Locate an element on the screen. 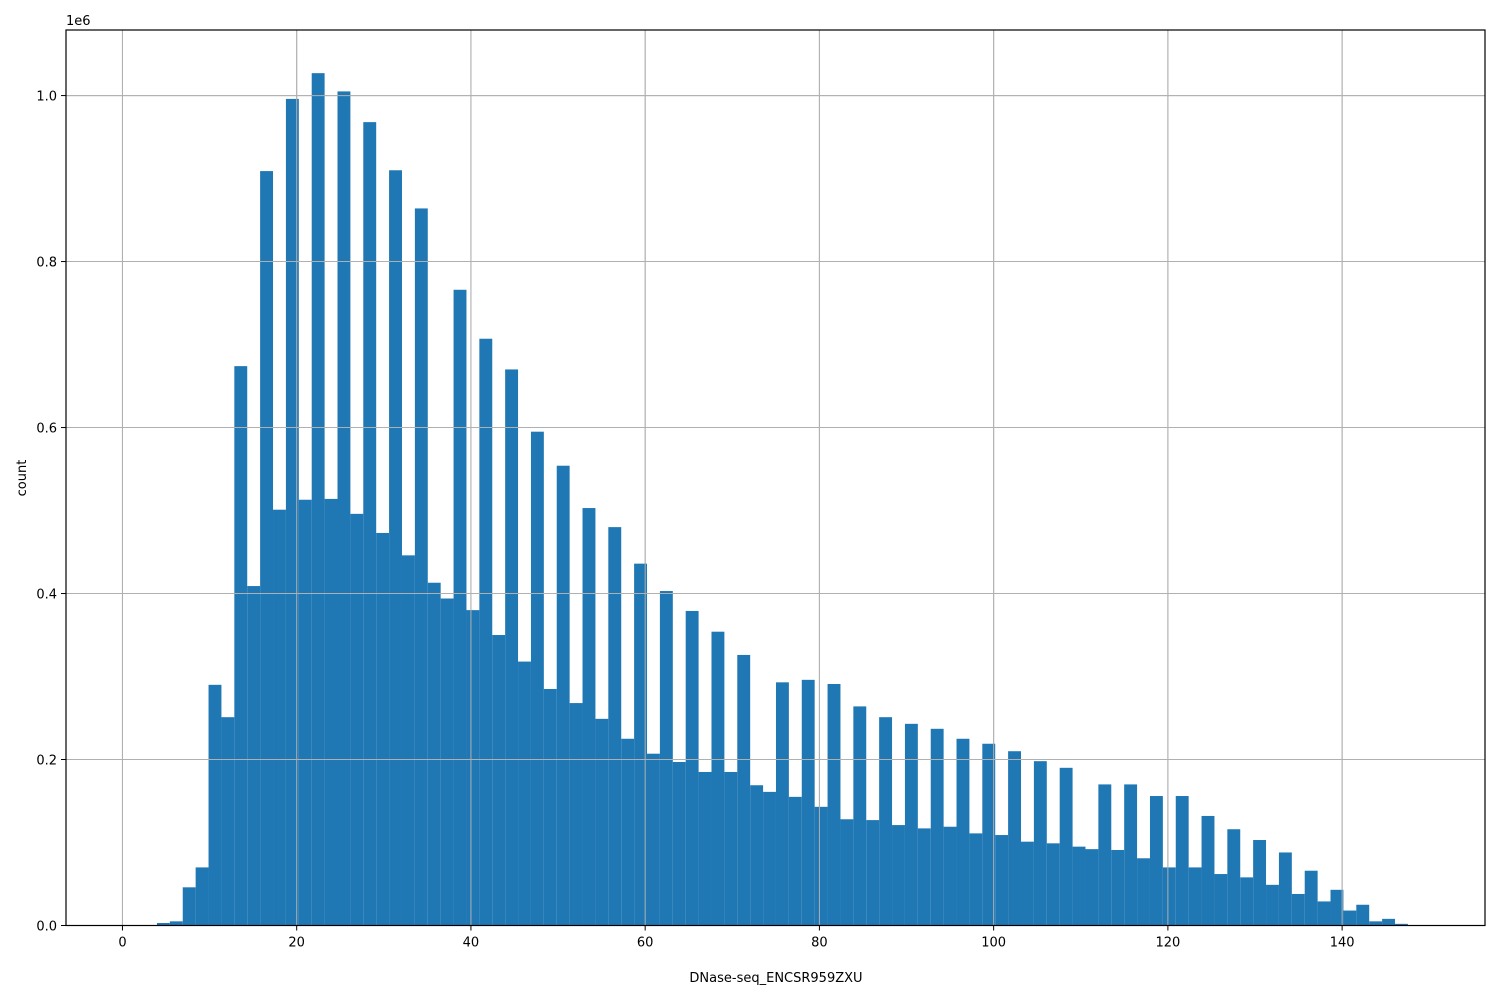  x-tick-label: 100 is located at coordinates (993, 943).